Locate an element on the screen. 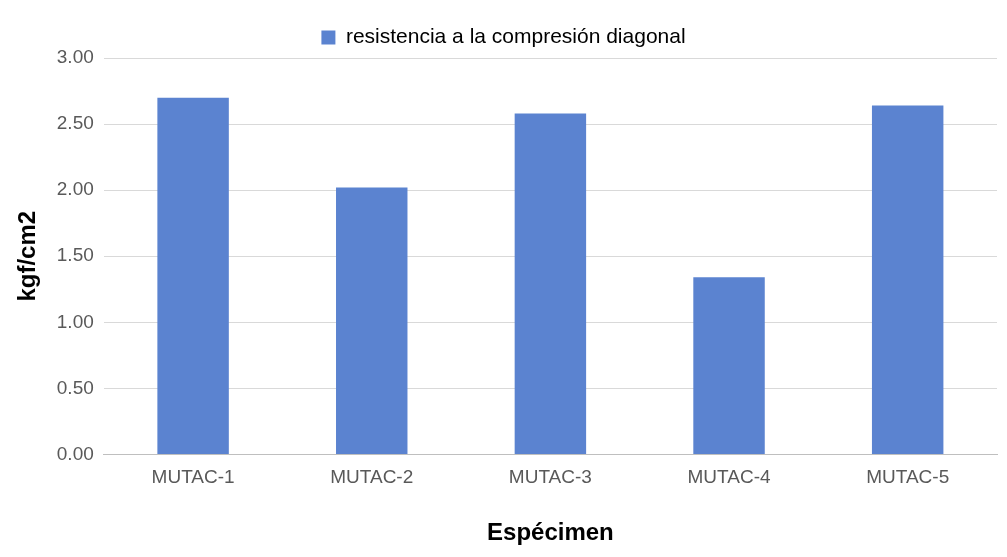  x-tick-label: MUTAC-4 is located at coordinates (729, 477).